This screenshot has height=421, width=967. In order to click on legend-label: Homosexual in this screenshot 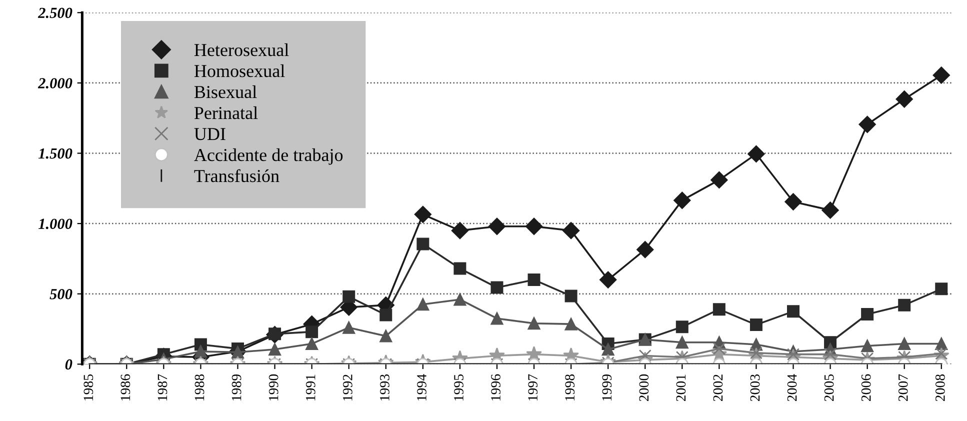, I will do `click(239, 71)`.